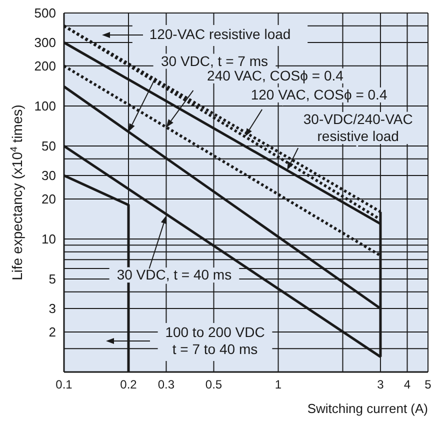 Image resolution: width=447 pixels, height=425 pixels. Describe the element at coordinates (214, 60) in the screenshot. I see `annotation: 30 VDC, t = 7 ms` at that location.